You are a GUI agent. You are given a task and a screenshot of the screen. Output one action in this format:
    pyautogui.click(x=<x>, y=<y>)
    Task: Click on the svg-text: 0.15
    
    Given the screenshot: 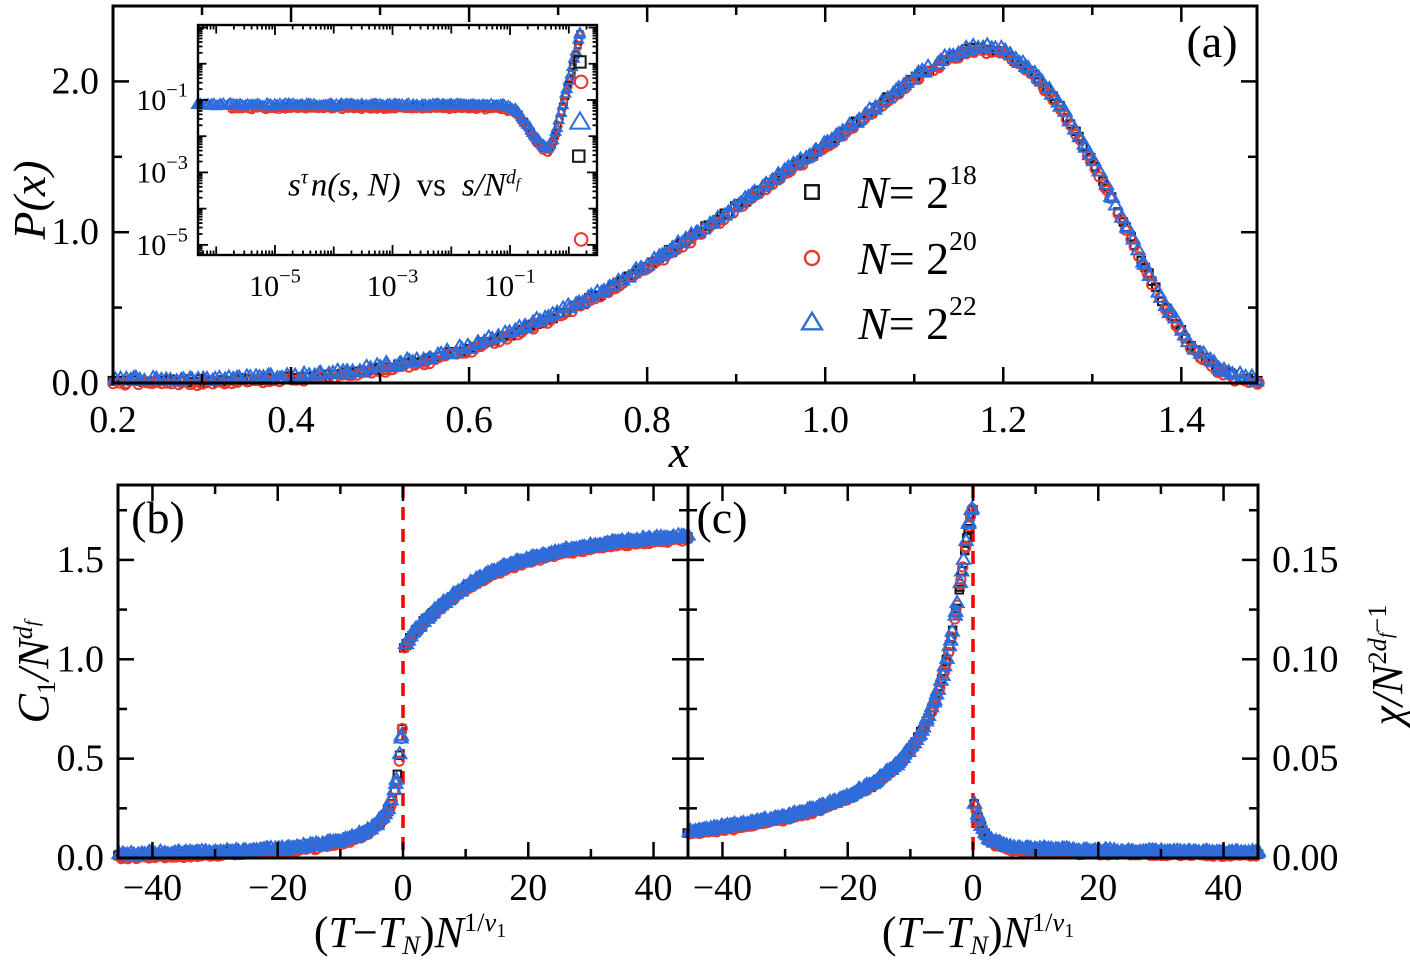 What is the action you would take?
    pyautogui.click(x=1305, y=560)
    